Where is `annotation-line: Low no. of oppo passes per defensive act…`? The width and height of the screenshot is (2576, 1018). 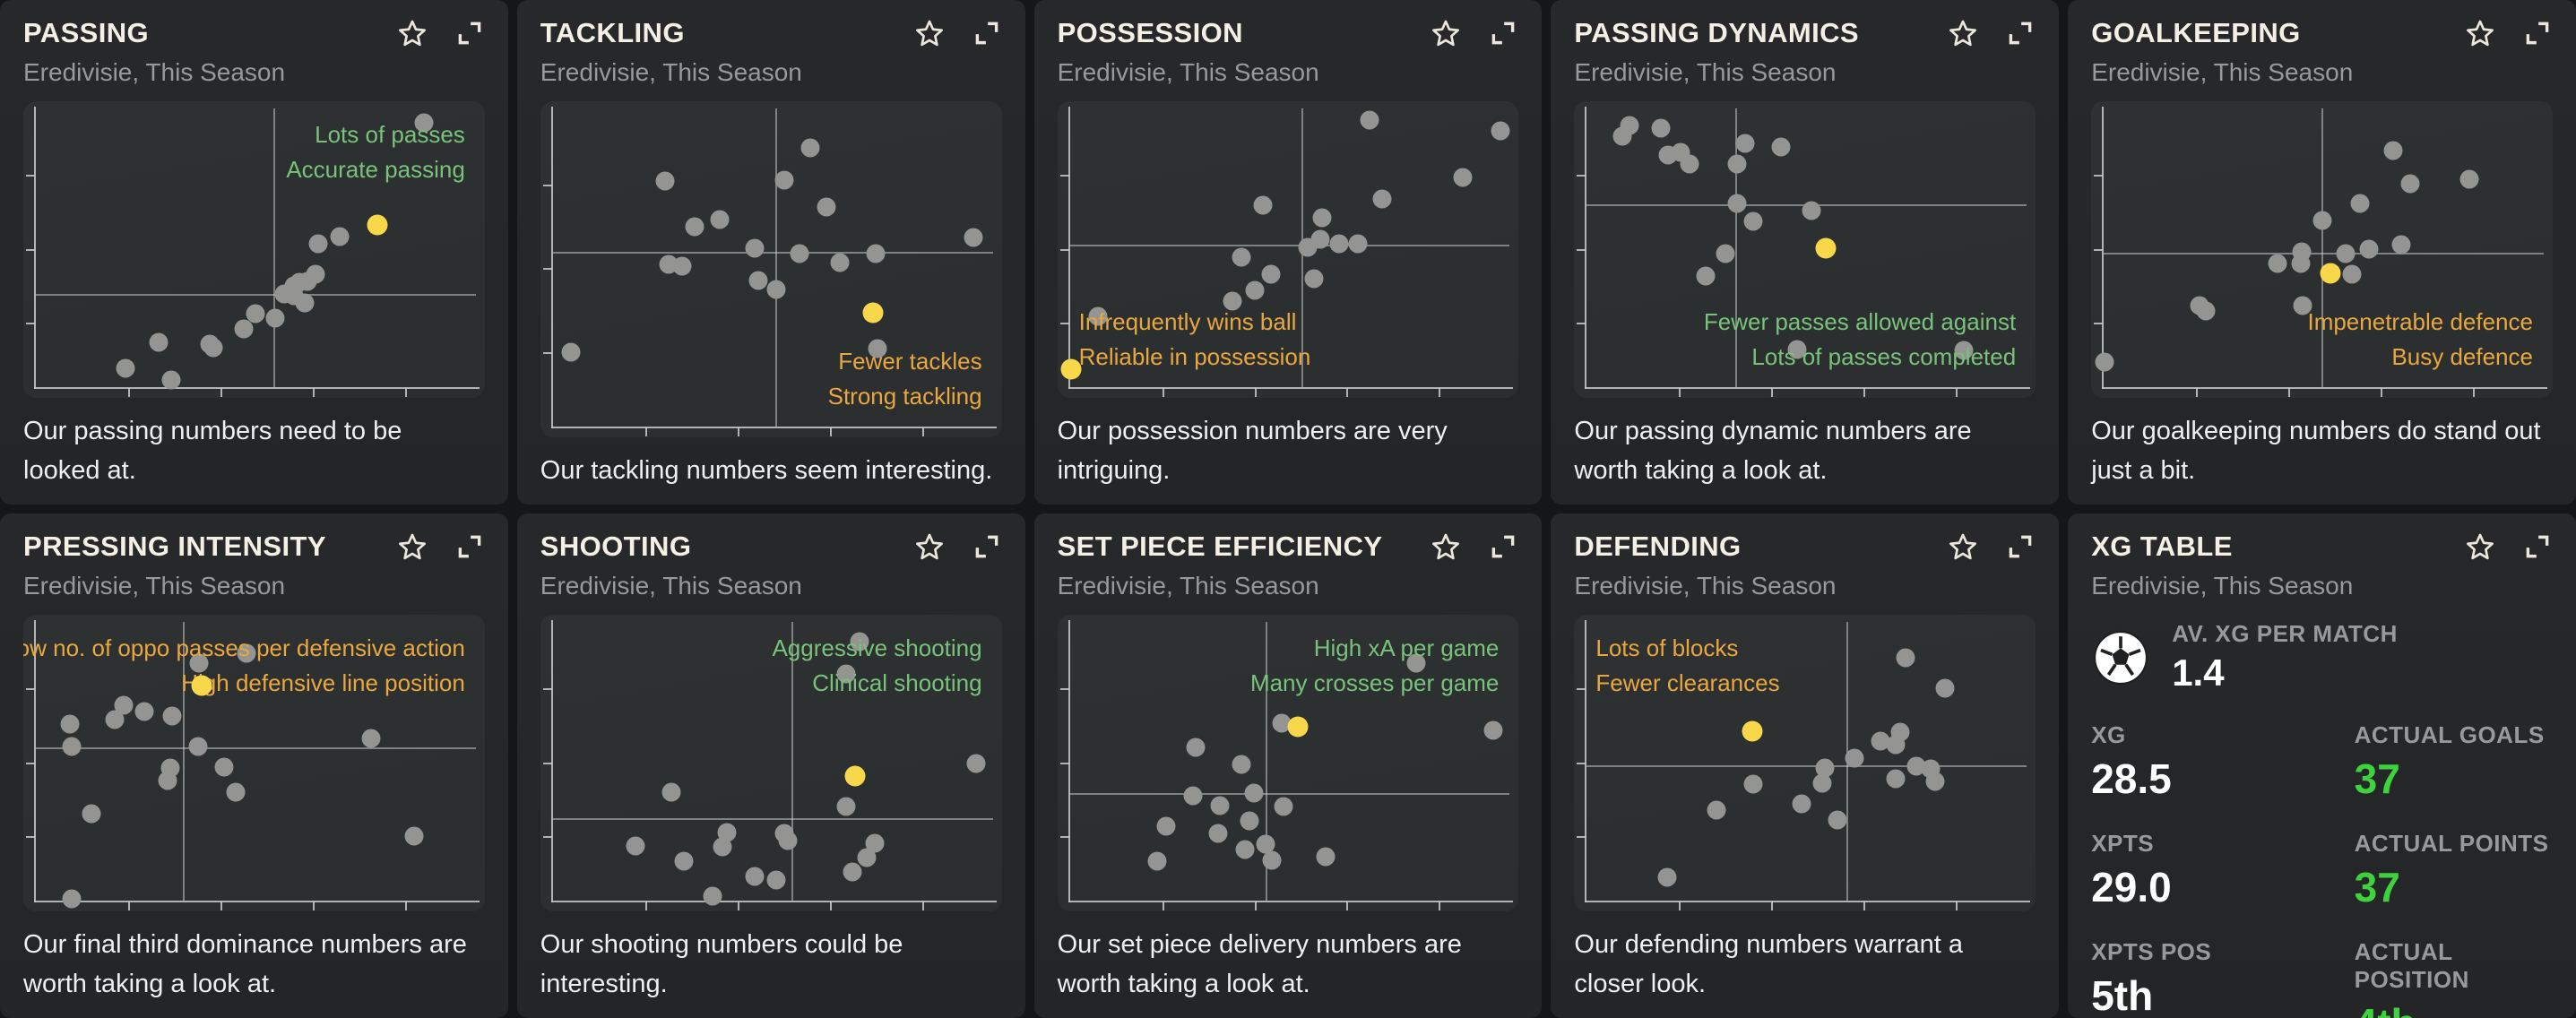
annotation-line: Low no. of oppo passes per defensive act… is located at coordinates (244, 648).